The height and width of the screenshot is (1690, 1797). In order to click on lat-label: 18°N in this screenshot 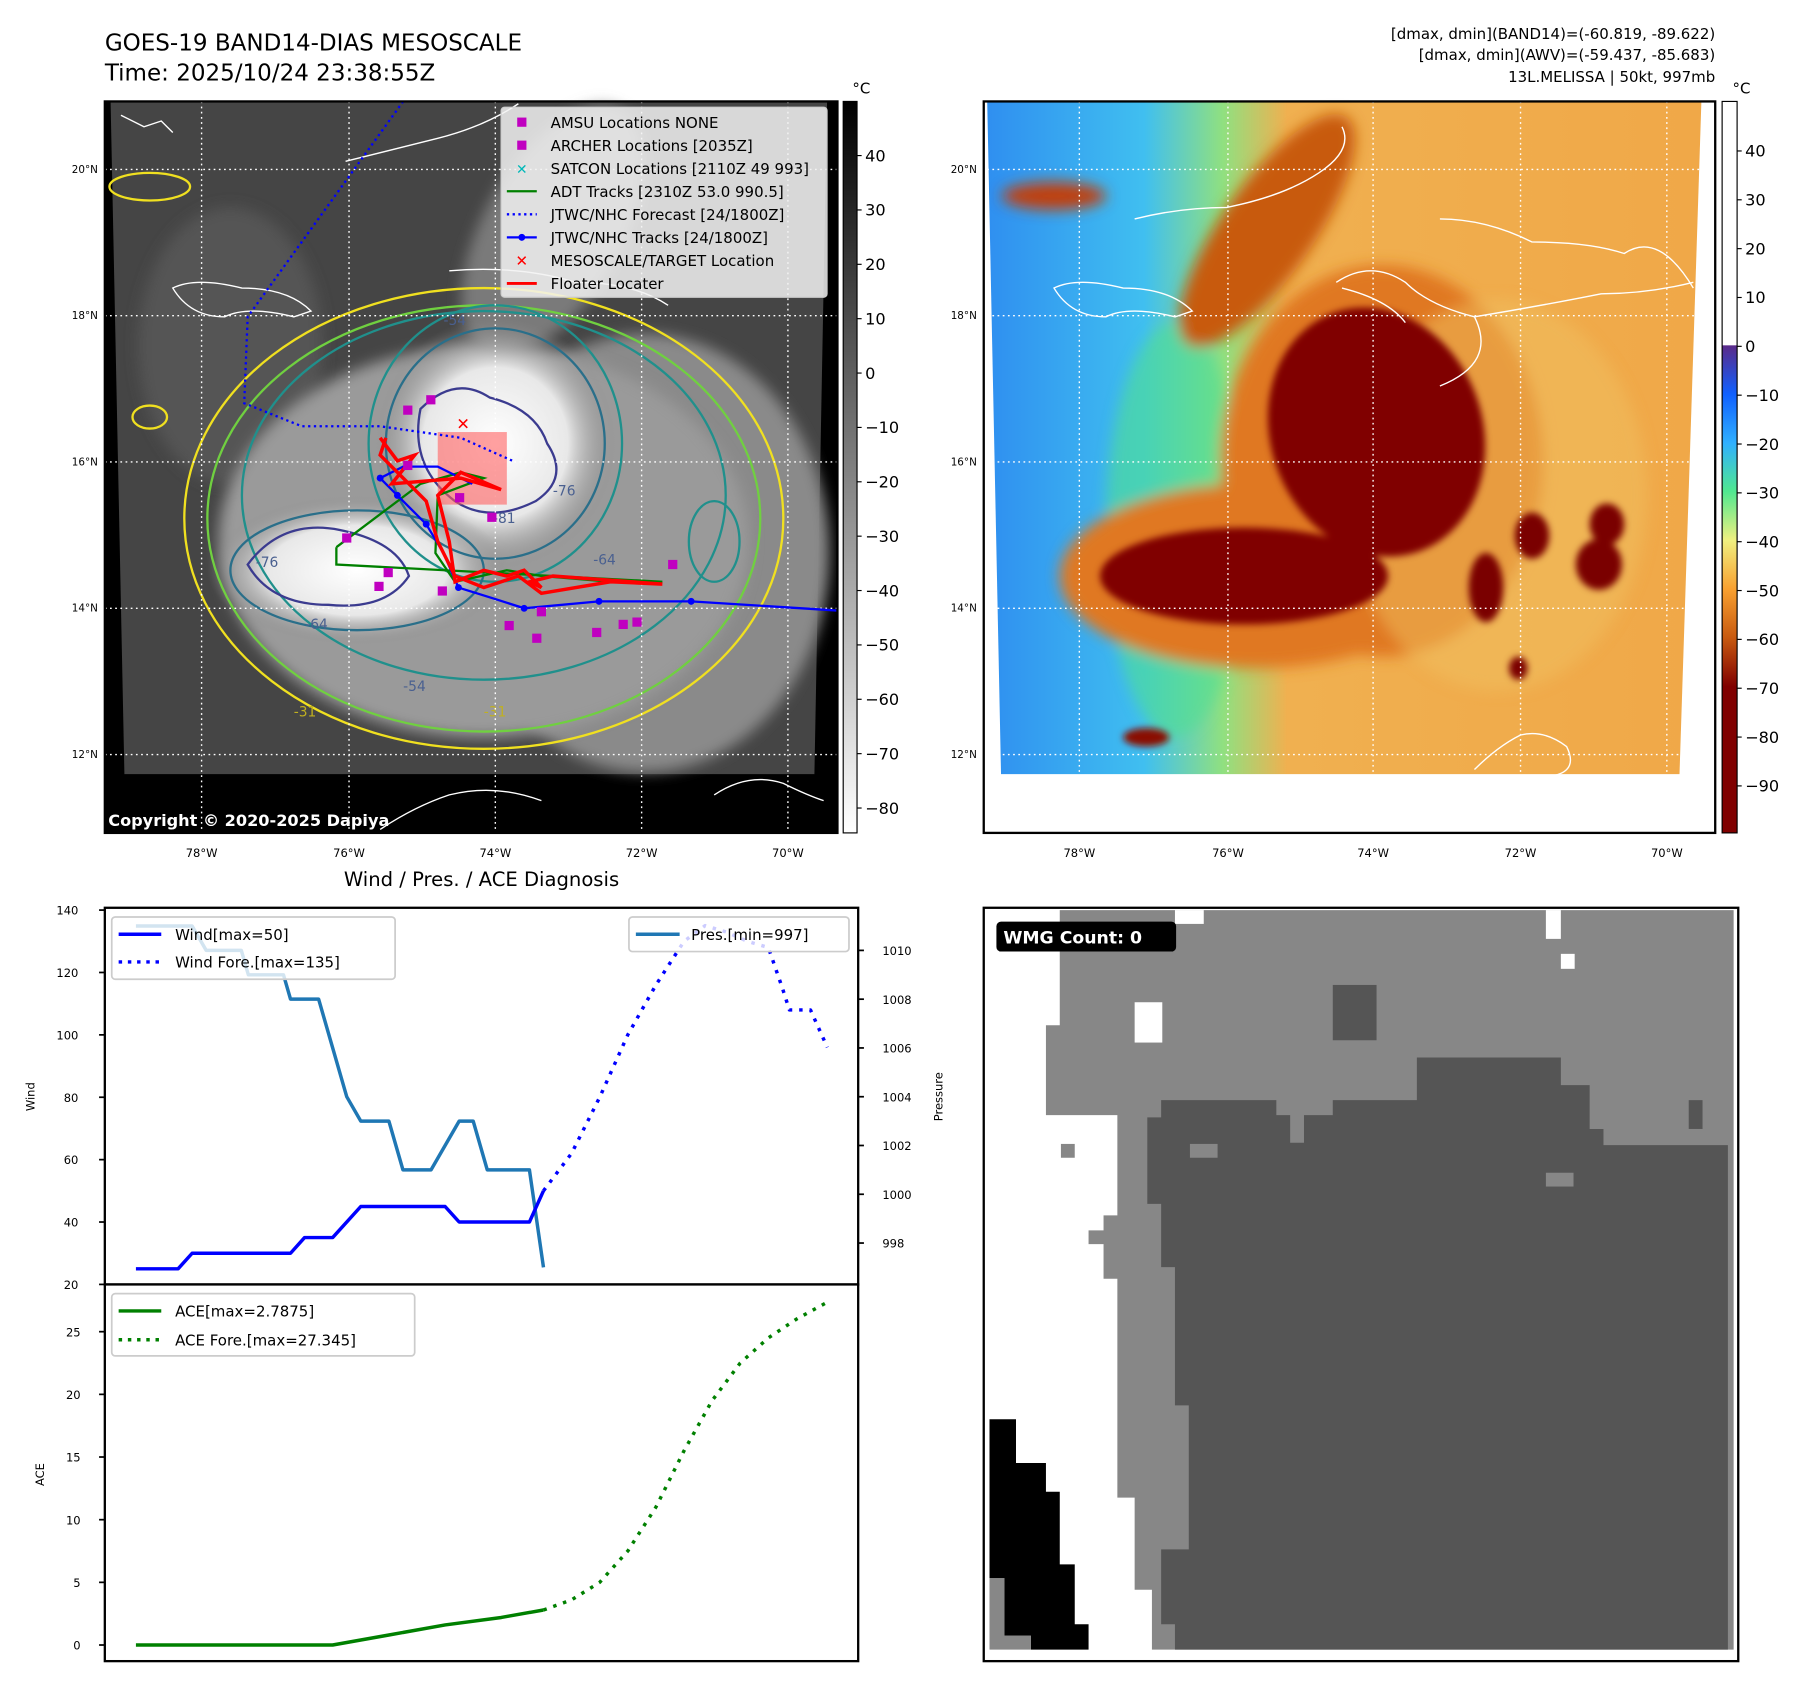, I will do `click(964, 316)`.